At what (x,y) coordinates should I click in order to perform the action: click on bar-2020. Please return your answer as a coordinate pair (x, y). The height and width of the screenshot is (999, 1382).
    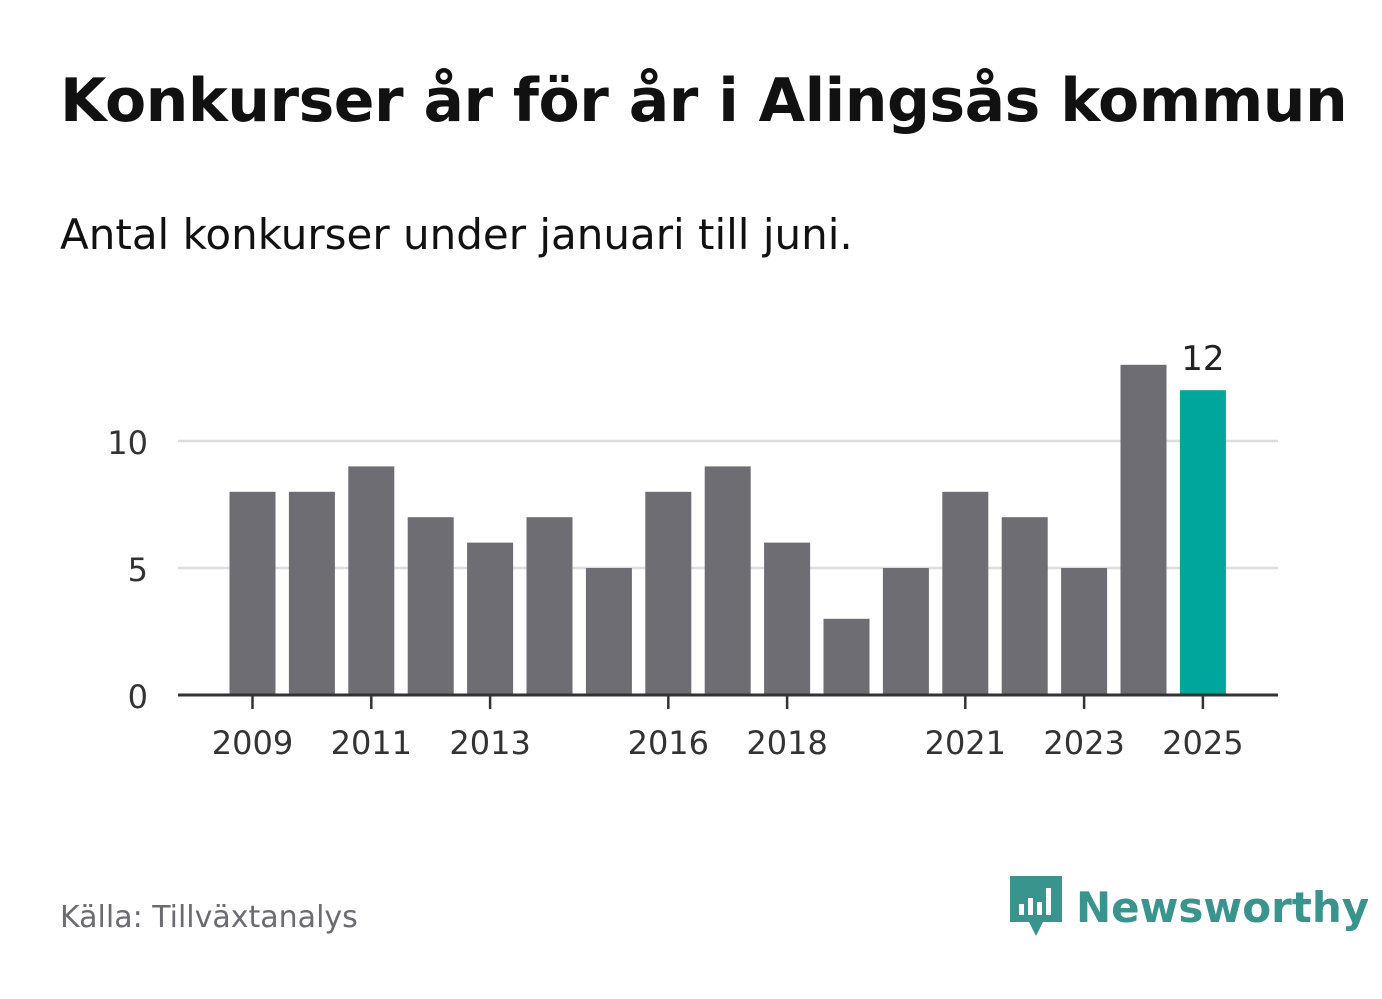
    Looking at the image, I should click on (905, 631).